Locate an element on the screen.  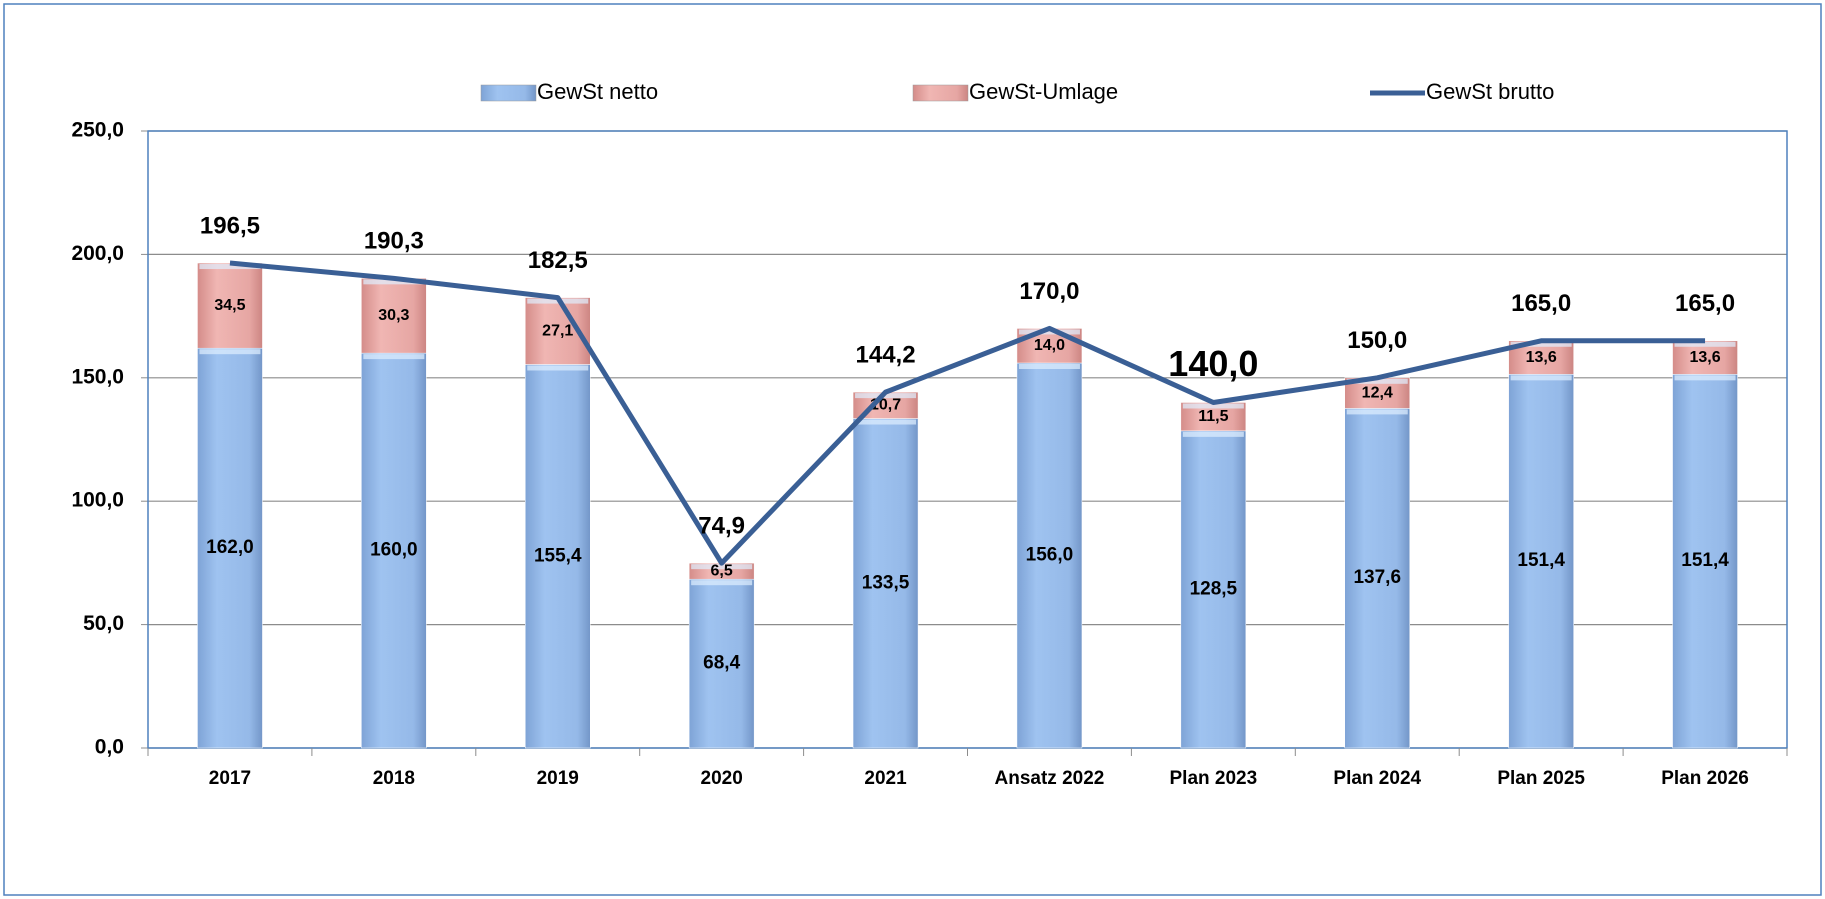
legend-label: GewSt-Umlage is located at coordinates (1043, 91).